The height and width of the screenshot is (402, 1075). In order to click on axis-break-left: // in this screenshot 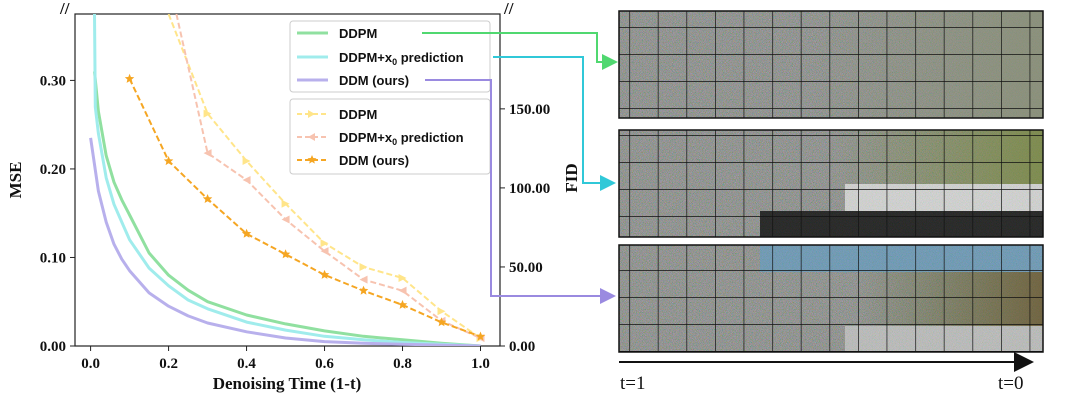, I will do `click(64, 9)`.